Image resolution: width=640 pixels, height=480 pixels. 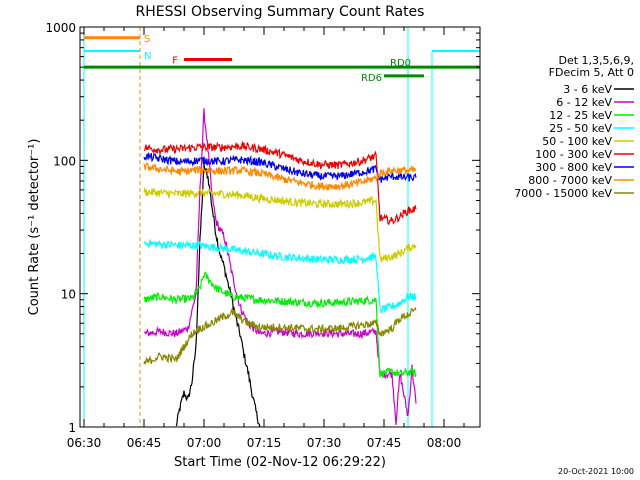 What do you see at coordinates (596, 471) in the screenshot?
I see `timestamp-label: 20-Oct-2021 10:00` at bounding box center [596, 471].